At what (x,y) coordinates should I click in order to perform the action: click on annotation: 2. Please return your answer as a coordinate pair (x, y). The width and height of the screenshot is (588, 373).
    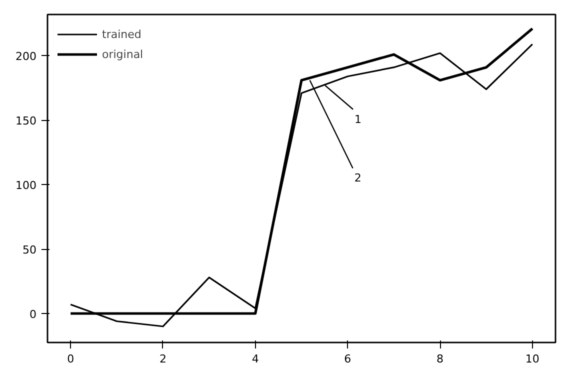
    Looking at the image, I should click on (358, 178).